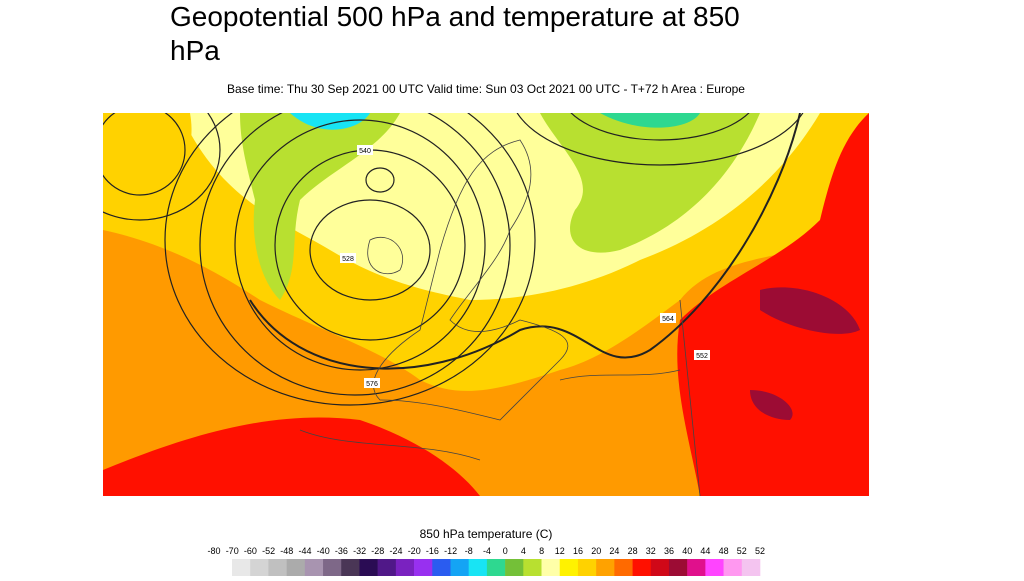 The width and height of the screenshot is (1024, 581). I want to click on legend-label: -20, so click(414, 551).